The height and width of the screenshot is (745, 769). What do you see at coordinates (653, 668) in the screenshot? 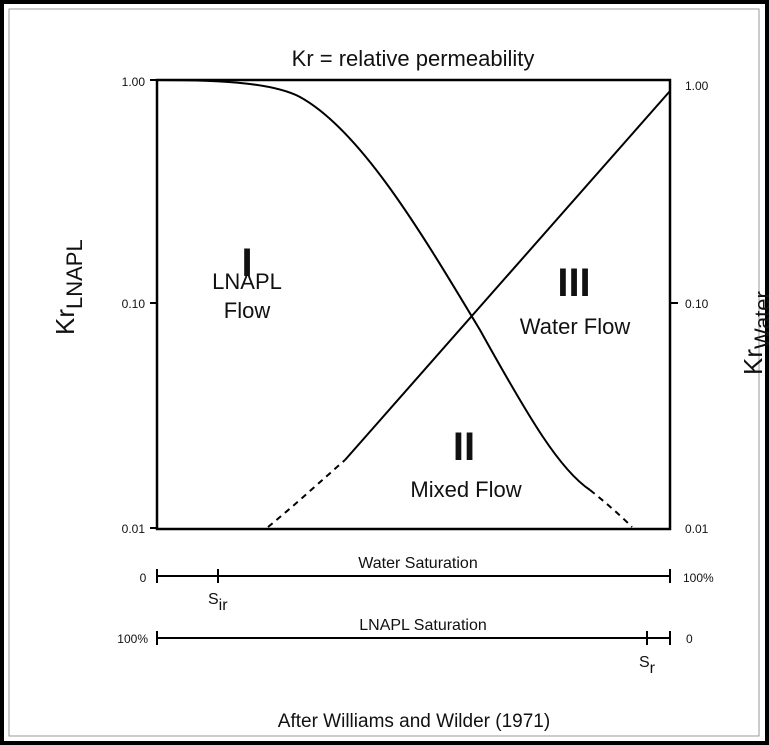
I see `marker-sub: r` at bounding box center [653, 668].